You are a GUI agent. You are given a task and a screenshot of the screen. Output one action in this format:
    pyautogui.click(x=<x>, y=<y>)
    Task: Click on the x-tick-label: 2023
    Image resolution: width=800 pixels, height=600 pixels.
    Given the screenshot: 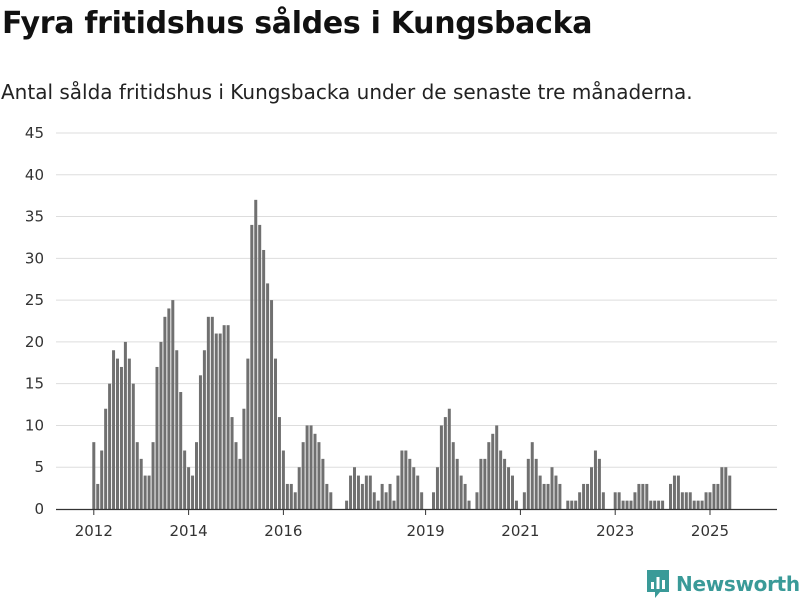 What is the action you would take?
    pyautogui.click(x=615, y=531)
    